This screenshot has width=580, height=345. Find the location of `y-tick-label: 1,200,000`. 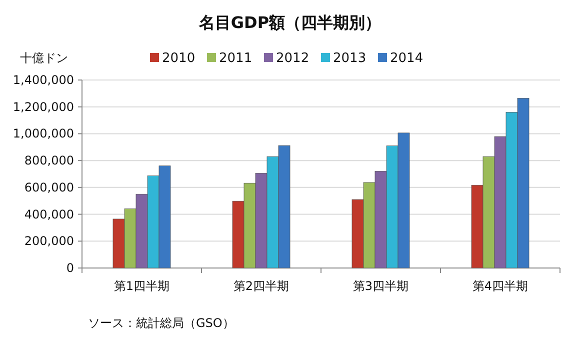

y-tick-label: 1,200,000 is located at coordinates (43, 107).